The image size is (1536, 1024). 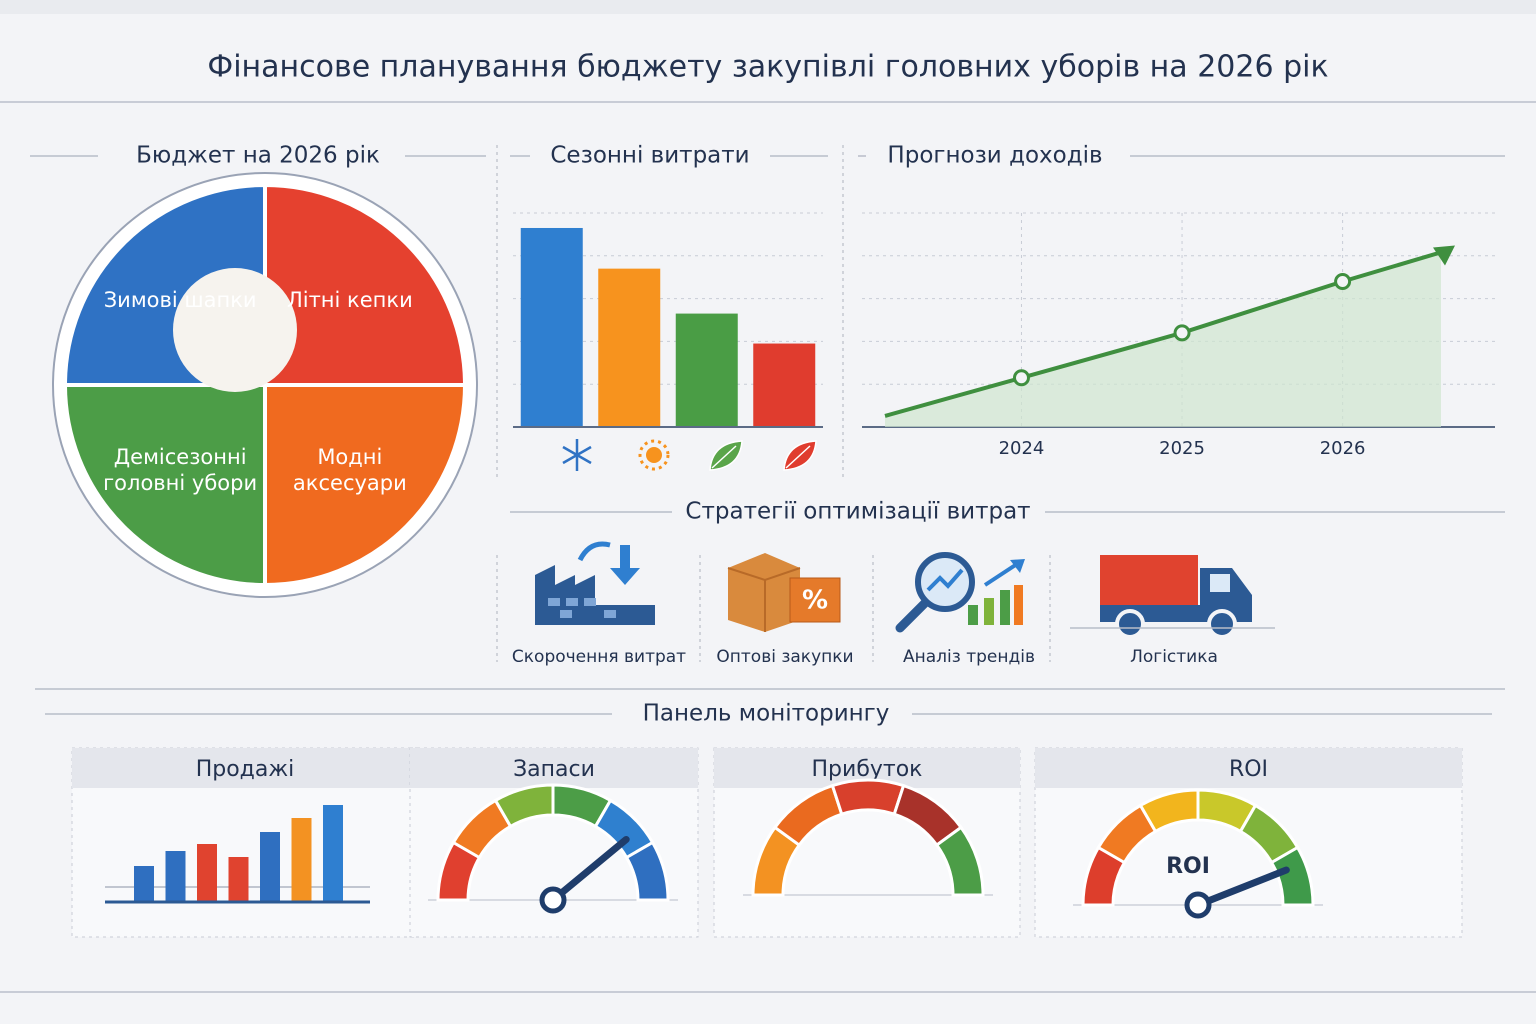 What do you see at coordinates (649, 156) in the screenshot?
I see `section-title: Сезонні витрати` at bounding box center [649, 156].